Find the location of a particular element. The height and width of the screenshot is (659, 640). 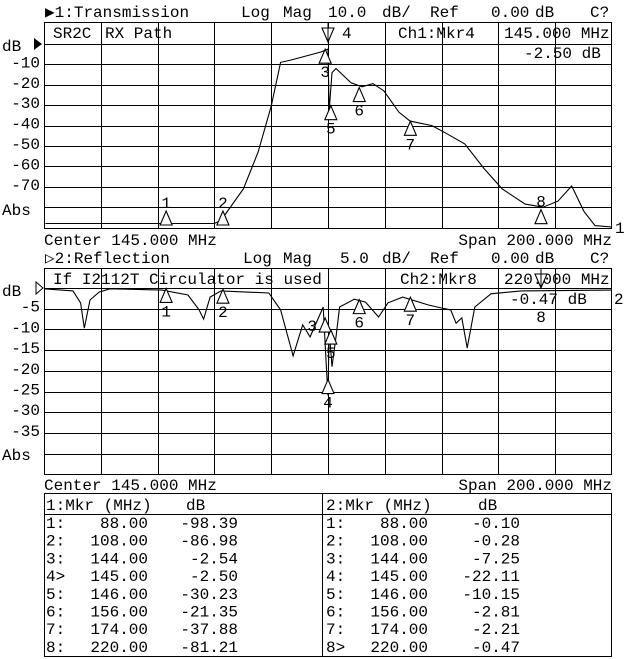

marker-value: -0.47 is located at coordinates (496, 648).